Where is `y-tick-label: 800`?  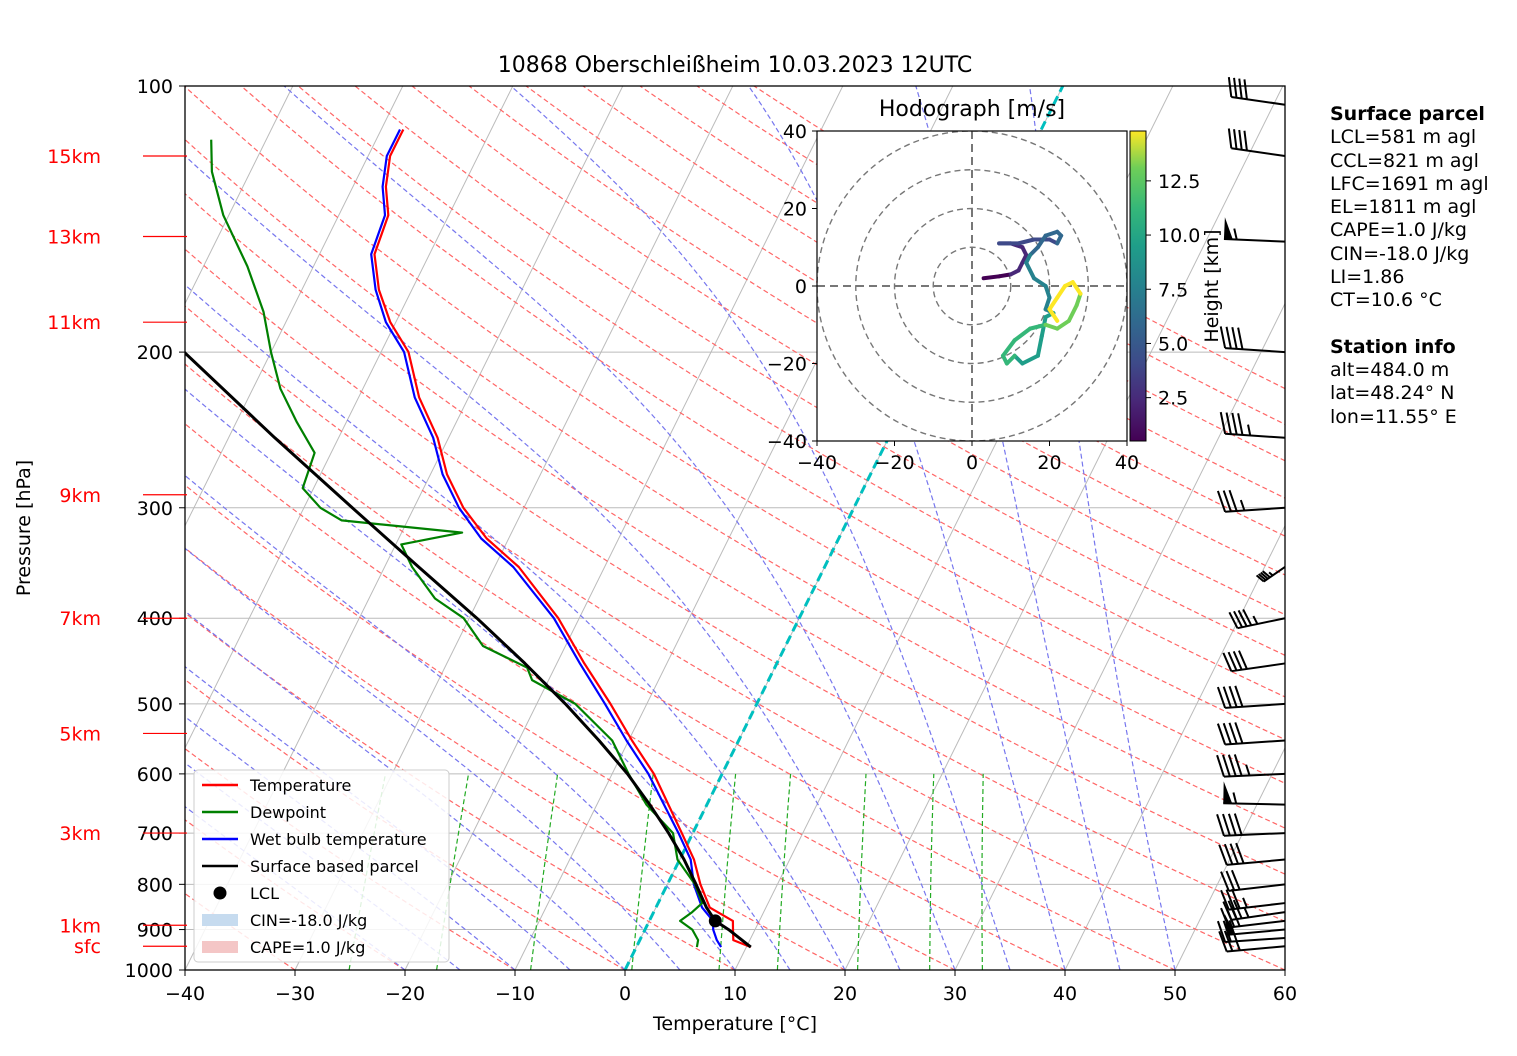 y-tick-label: 800 is located at coordinates (155, 885).